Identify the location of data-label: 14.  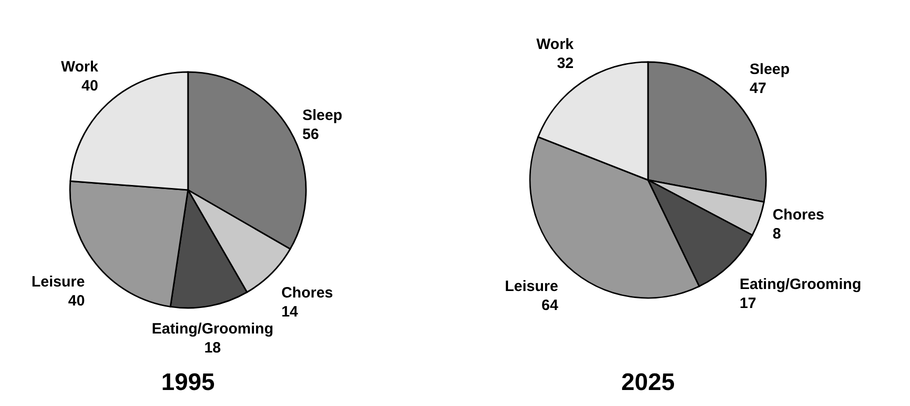
(290, 311).